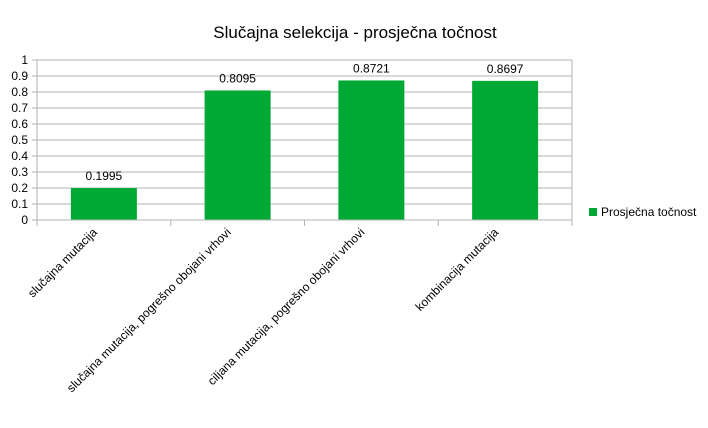 This screenshot has height=428, width=708. Describe the element at coordinates (371, 68) in the screenshot. I see `data-label: 0.8721` at that location.